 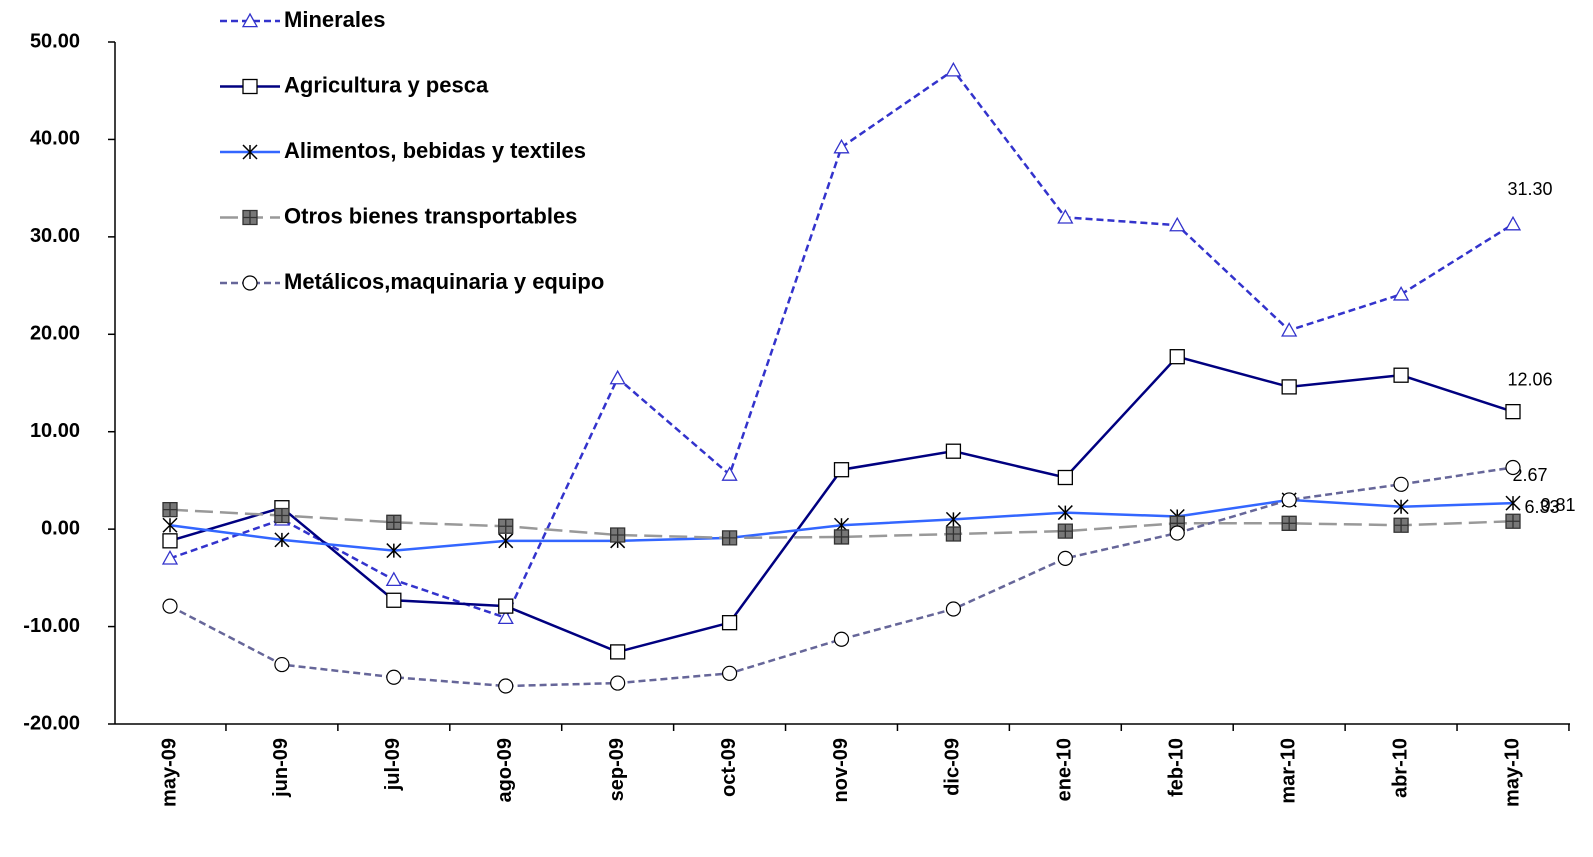 What do you see at coordinates (1065, 769) in the screenshot?
I see `x-tick-label: ene-10` at bounding box center [1065, 769].